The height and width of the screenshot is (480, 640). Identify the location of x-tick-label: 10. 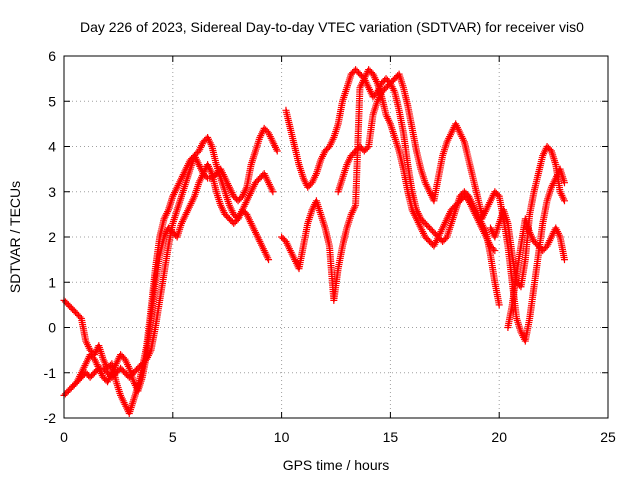
(282, 437).